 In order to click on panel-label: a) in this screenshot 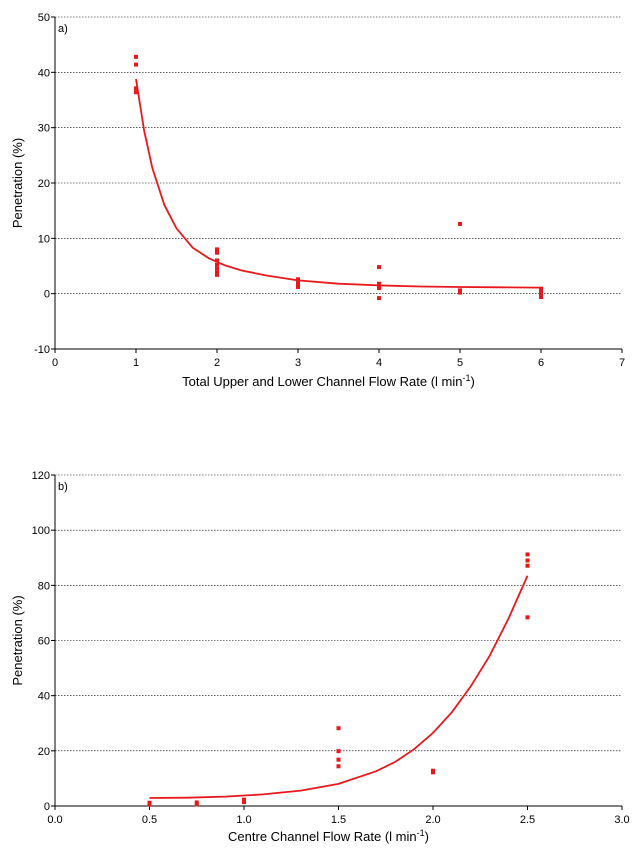, I will do `click(63, 29)`.